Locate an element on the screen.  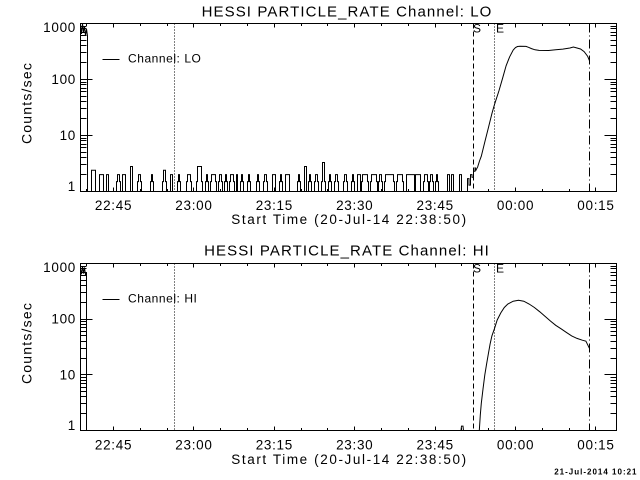
svg-text: Channel: HI is located at coordinates (162, 299).